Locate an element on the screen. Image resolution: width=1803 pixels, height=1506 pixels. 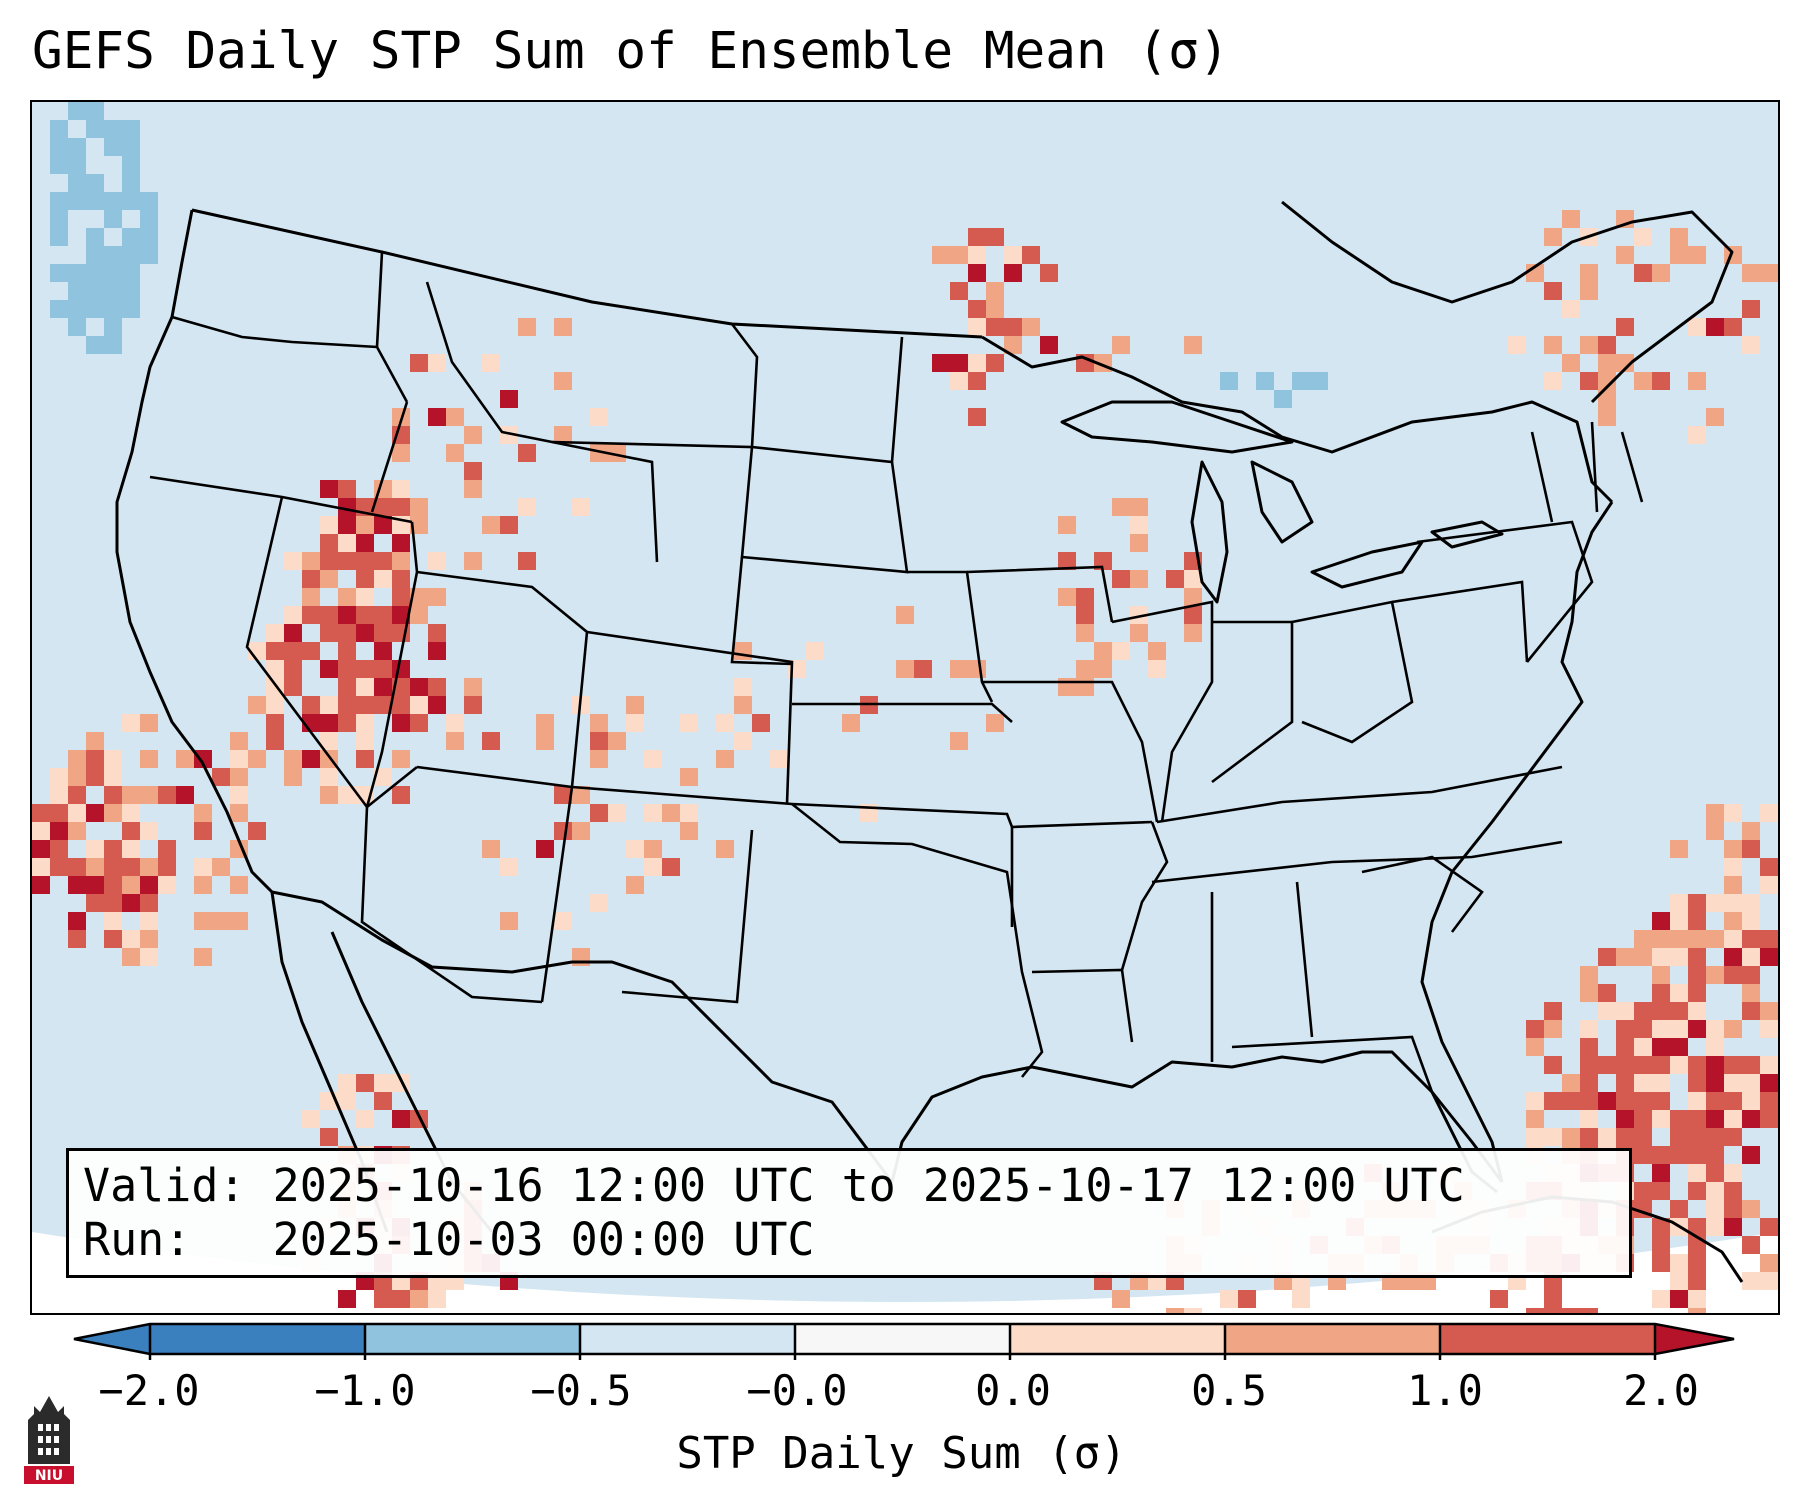
map-title: GEFS Daily STP Sum of Ensemble Mean (σ) is located at coordinates (631, 51).